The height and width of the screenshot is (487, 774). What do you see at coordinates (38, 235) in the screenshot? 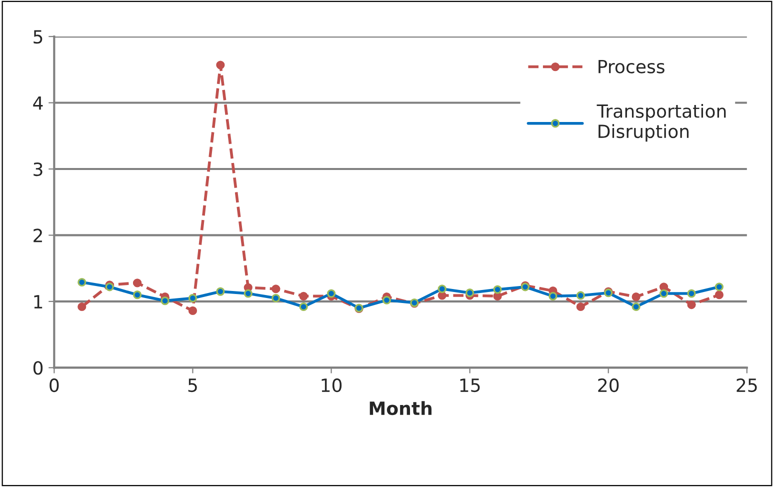
I see `y-tick-label: 2` at bounding box center [38, 235].